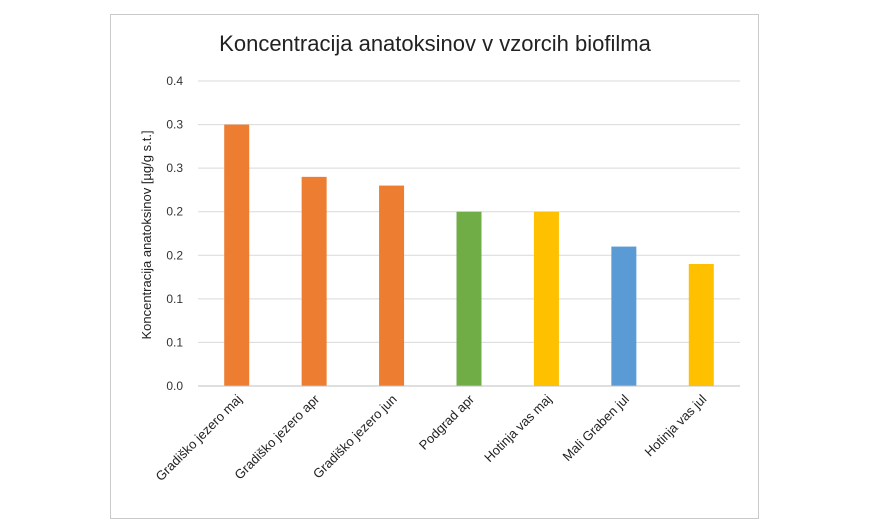  What do you see at coordinates (174, 233) in the screenshot?
I see `y-axis-ticks: 0.0 0.1 0.1 0.2 0.2 0.3 0.3 0.4` at bounding box center [174, 233].